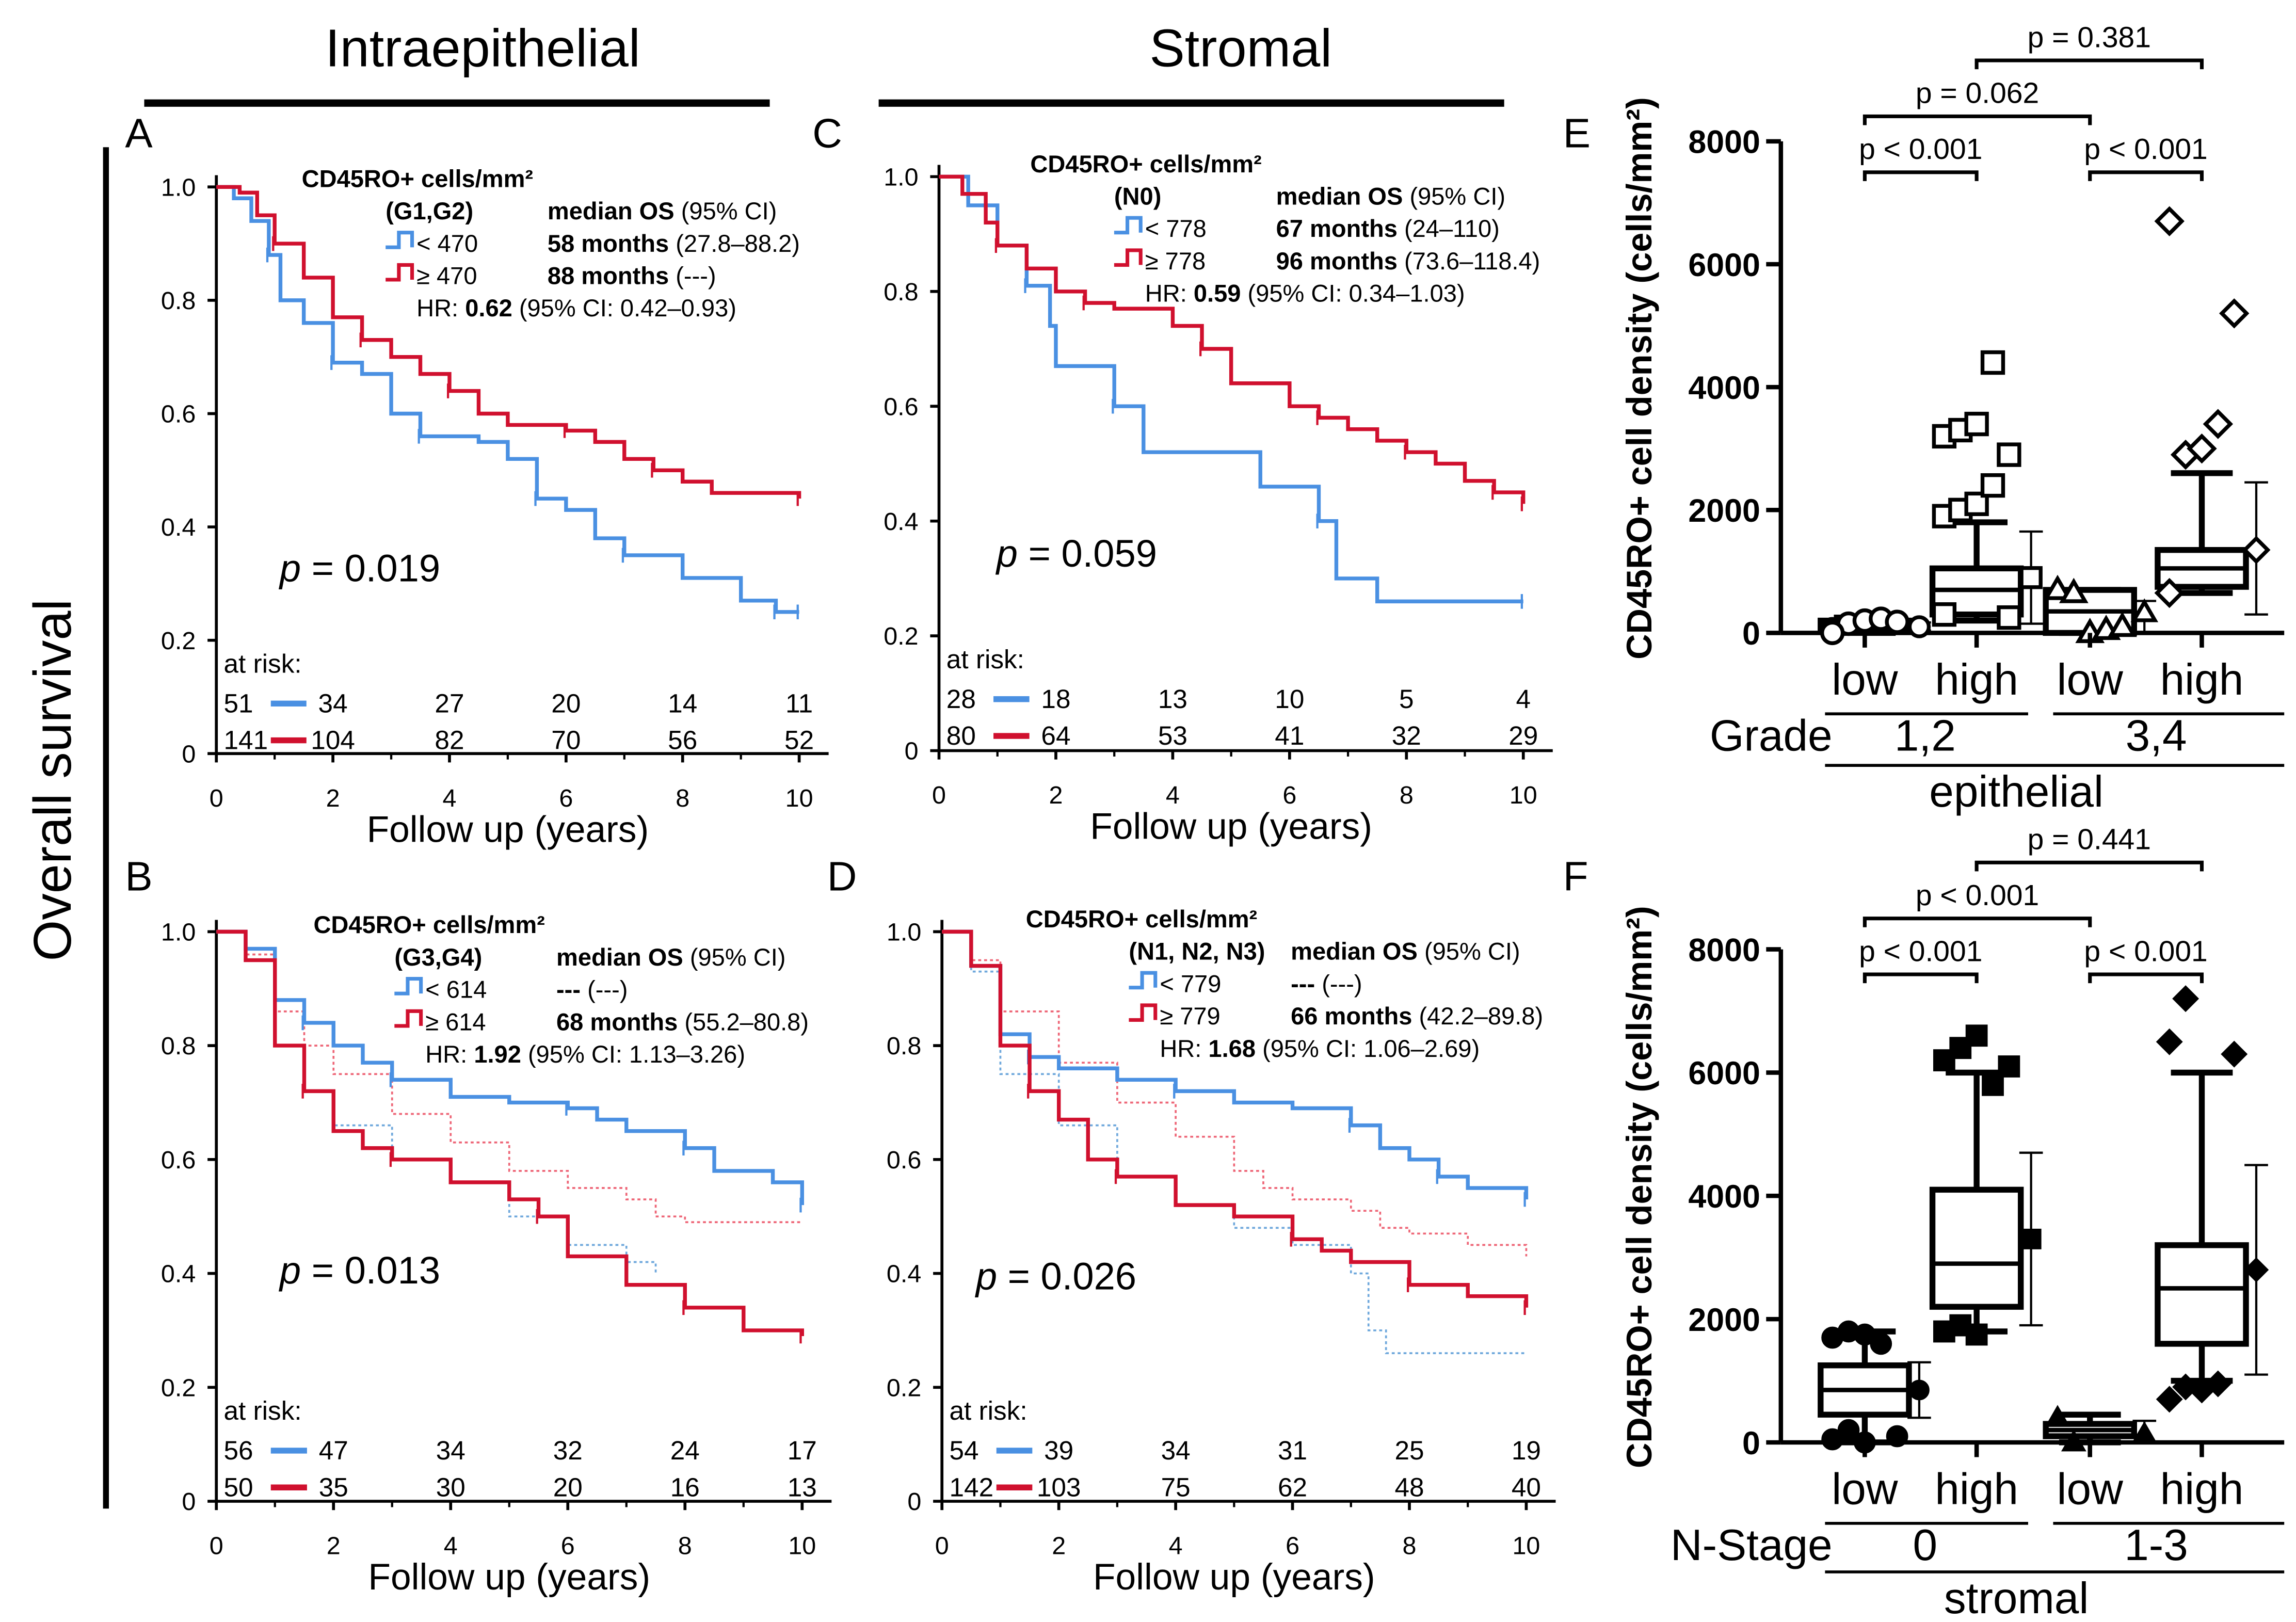 Image resolution: width=2296 pixels, height=1622 pixels. Describe the element at coordinates (1724, 142) in the screenshot. I see `y-tick-label: 8000` at that location.